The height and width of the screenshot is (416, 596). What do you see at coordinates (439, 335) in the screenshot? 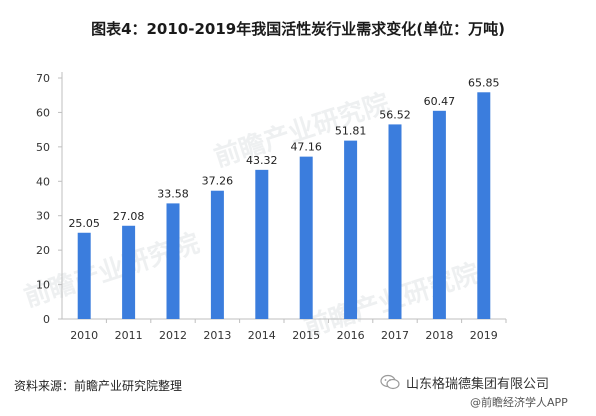
I see `x-tick-label: 2018` at bounding box center [439, 335].